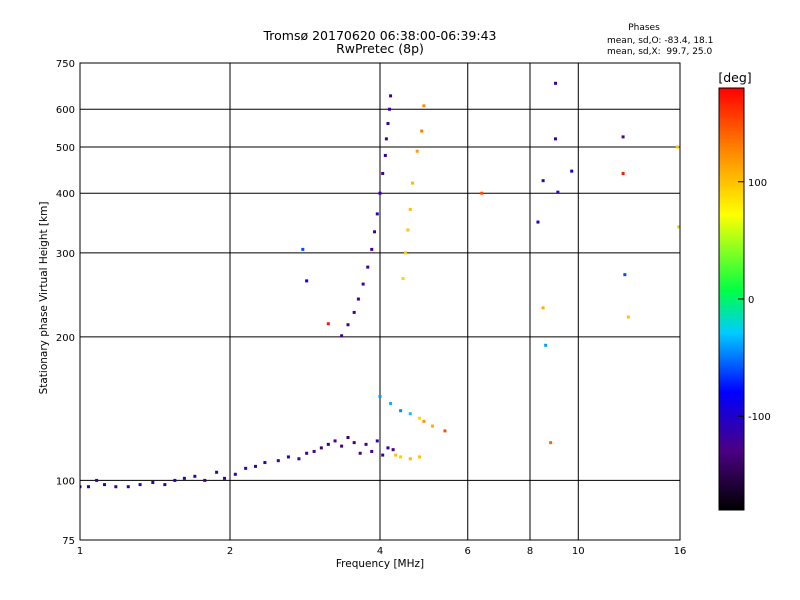 The image size is (800, 600). I want to click on y-tick-label: 400, so click(65, 194).